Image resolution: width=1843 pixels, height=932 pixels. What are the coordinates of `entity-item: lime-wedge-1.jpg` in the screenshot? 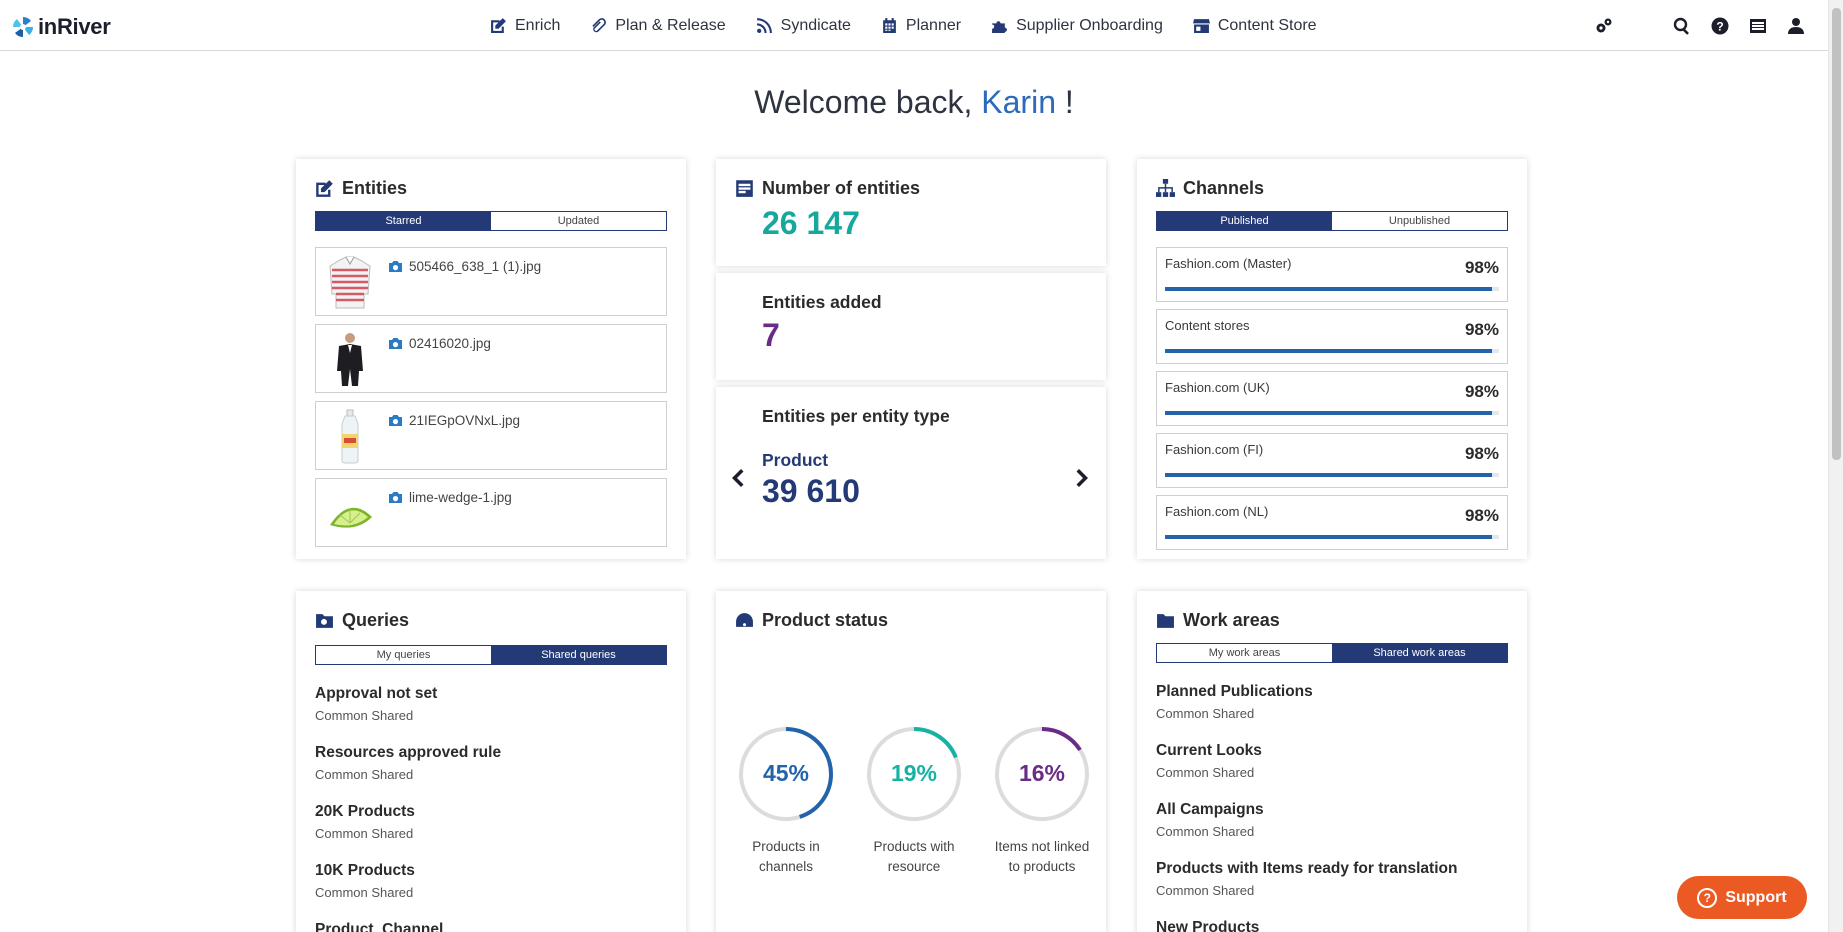 It's located at (491, 512).